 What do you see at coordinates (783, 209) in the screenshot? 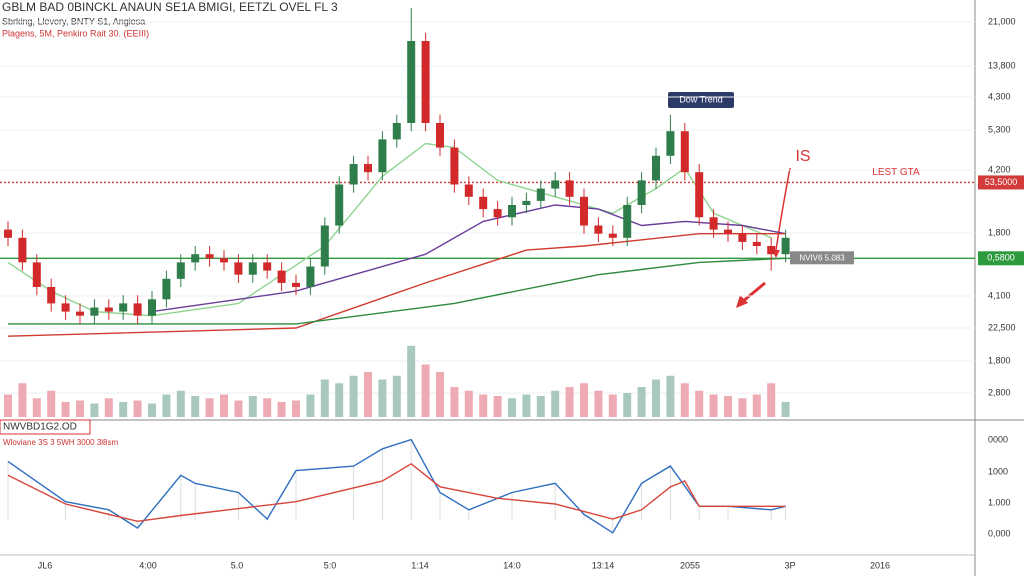
I see `annotation-arrow` at bounding box center [783, 209].